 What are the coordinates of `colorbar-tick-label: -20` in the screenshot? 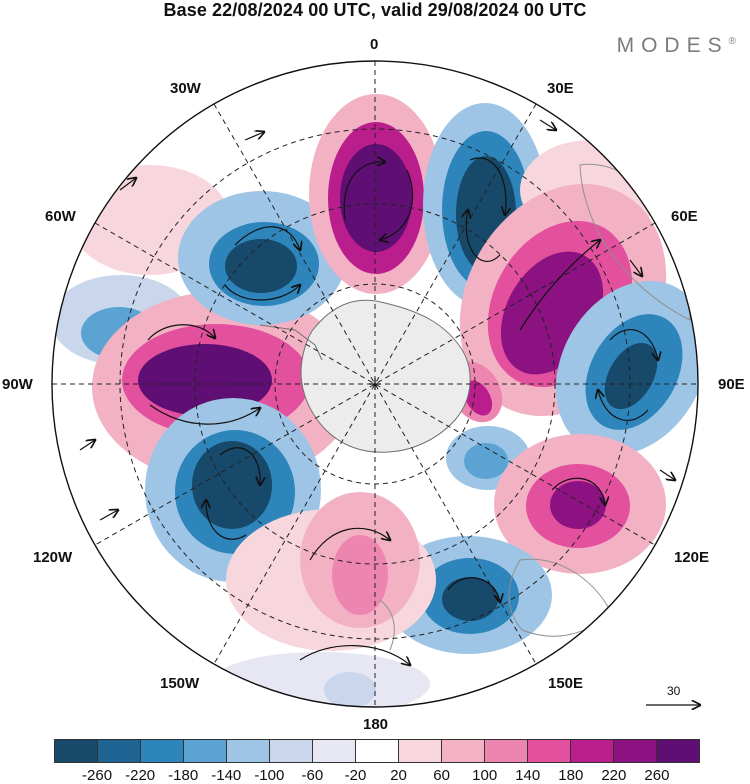 It's located at (355, 775).